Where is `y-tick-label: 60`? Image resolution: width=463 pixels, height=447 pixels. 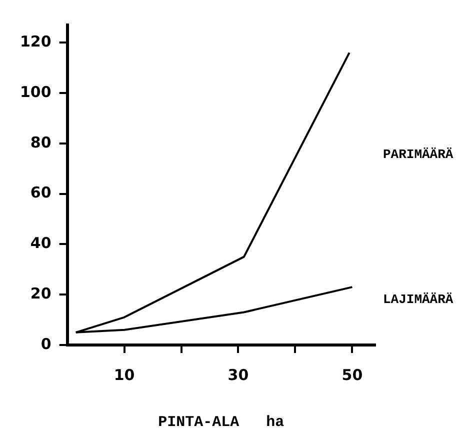
y-tick-label: 60 is located at coordinates (41, 193).